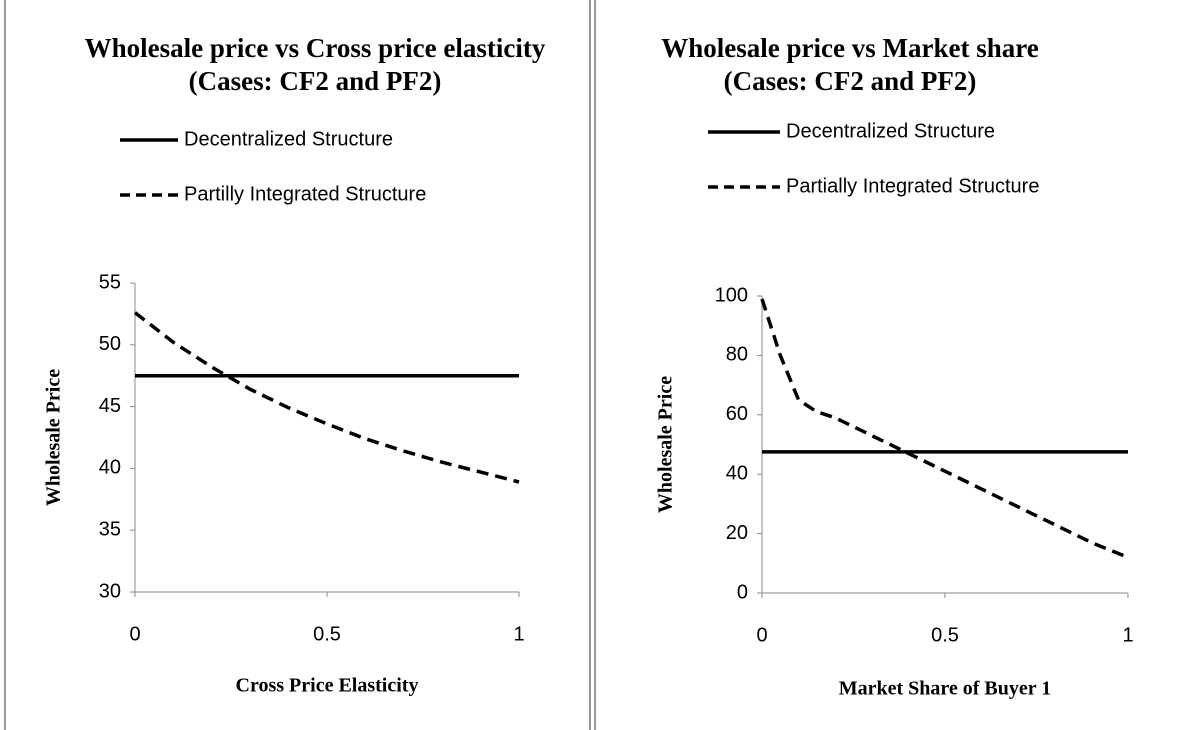  What do you see at coordinates (737, 355) in the screenshot?
I see `y-tick-label: 80` at bounding box center [737, 355].